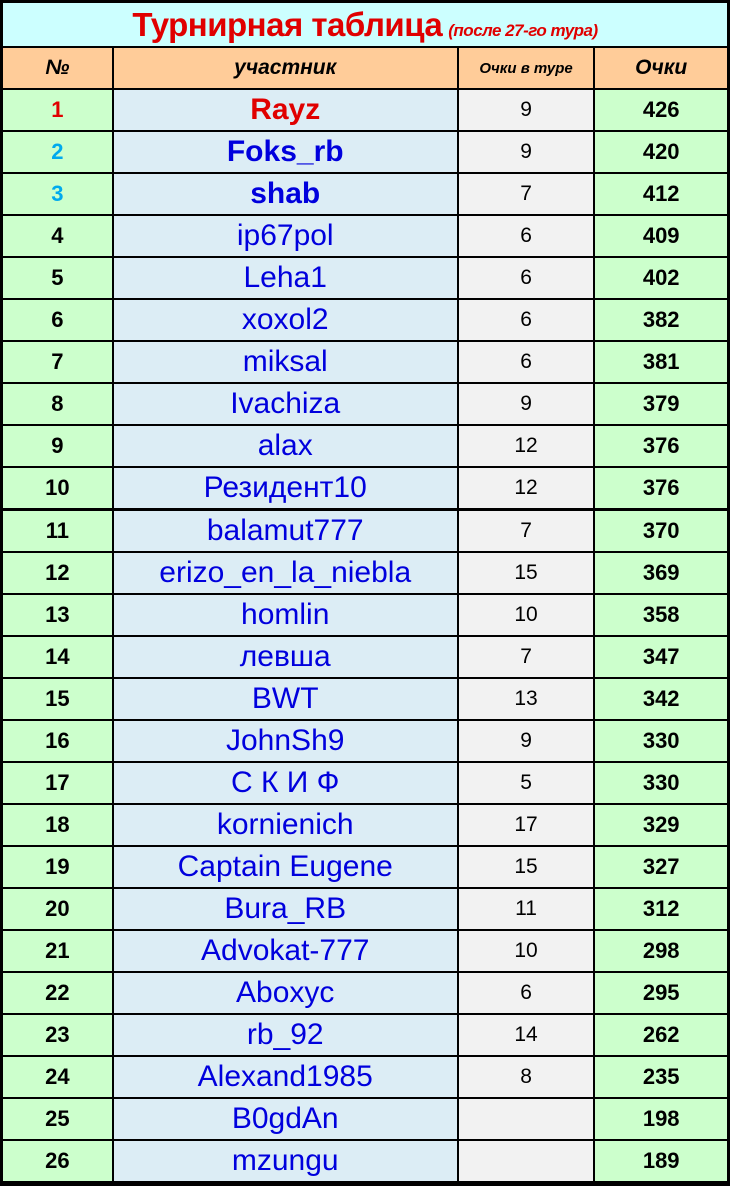  What do you see at coordinates (526, 68) in the screenshot?
I see `header-round-points: Очки в туре` at bounding box center [526, 68].